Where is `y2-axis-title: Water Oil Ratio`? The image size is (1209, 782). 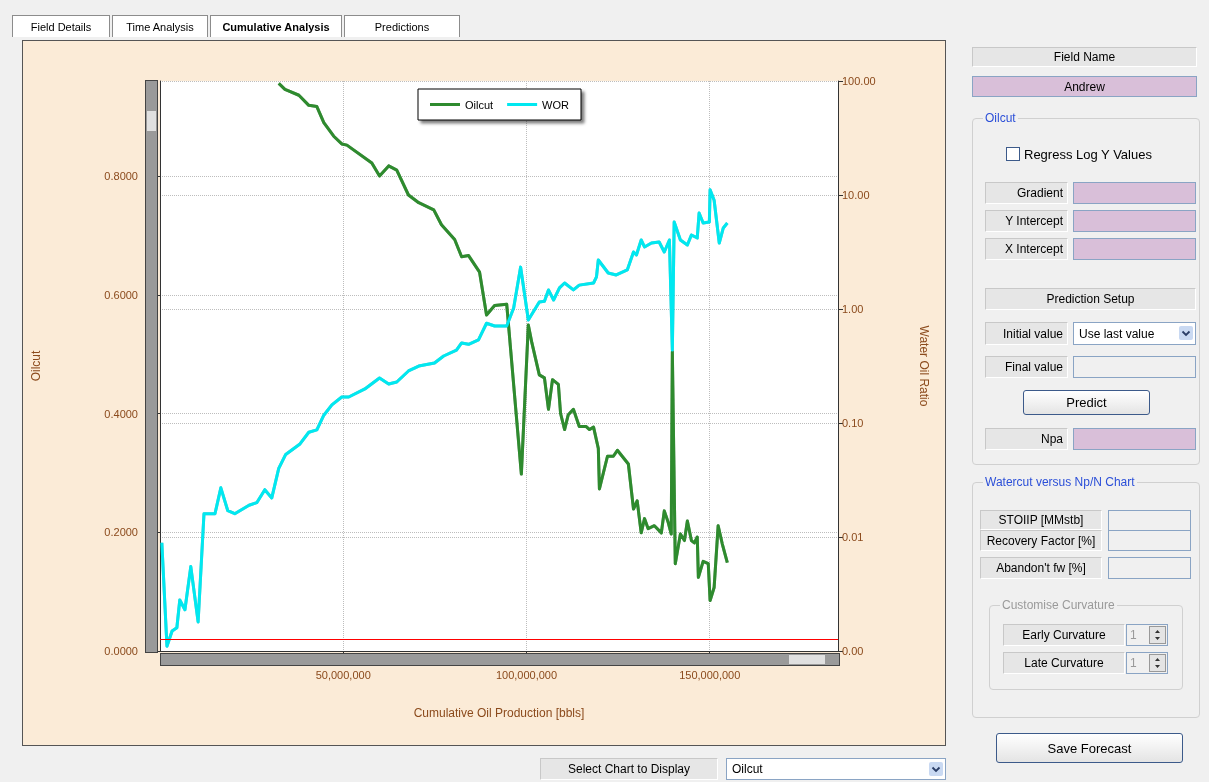
y2-axis-title: Water Oil Ratio is located at coordinates (924, 366).